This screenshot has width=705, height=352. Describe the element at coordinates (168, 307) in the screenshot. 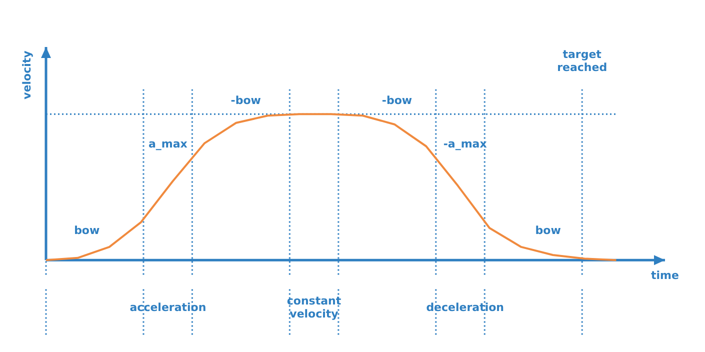

I see `text: acceleration` at that location.